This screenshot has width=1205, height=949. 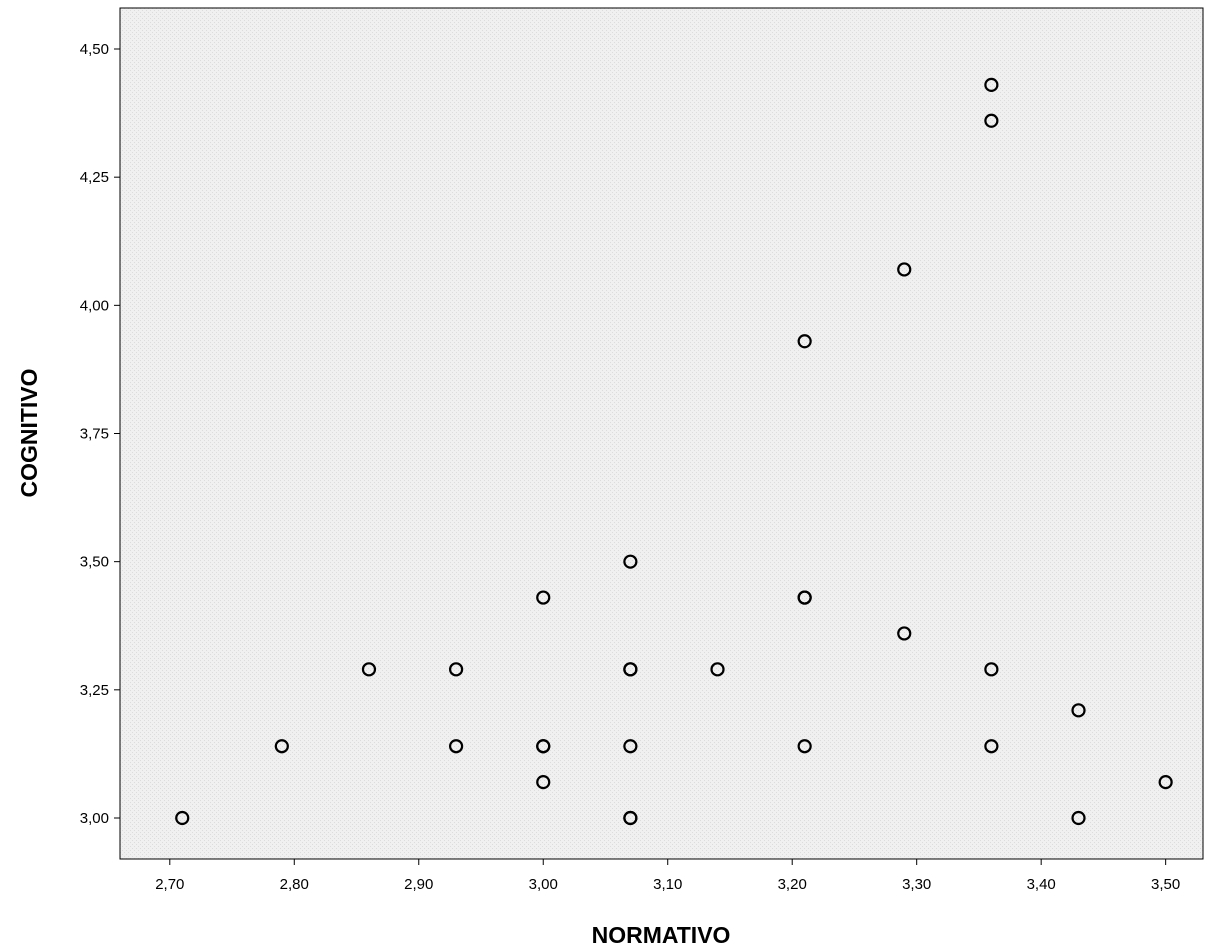 What do you see at coordinates (169, 884) in the screenshot?
I see `x-tick-label: 2,70` at bounding box center [169, 884].